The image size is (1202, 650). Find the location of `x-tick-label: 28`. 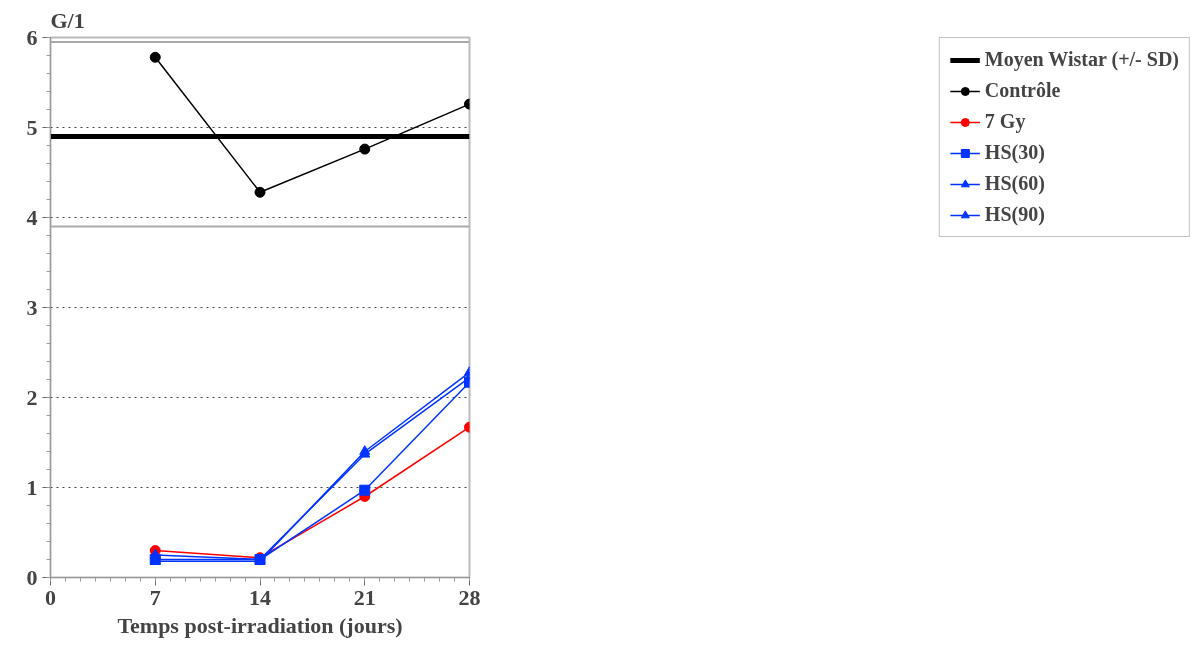

x-tick-label: 28 is located at coordinates (469, 597).